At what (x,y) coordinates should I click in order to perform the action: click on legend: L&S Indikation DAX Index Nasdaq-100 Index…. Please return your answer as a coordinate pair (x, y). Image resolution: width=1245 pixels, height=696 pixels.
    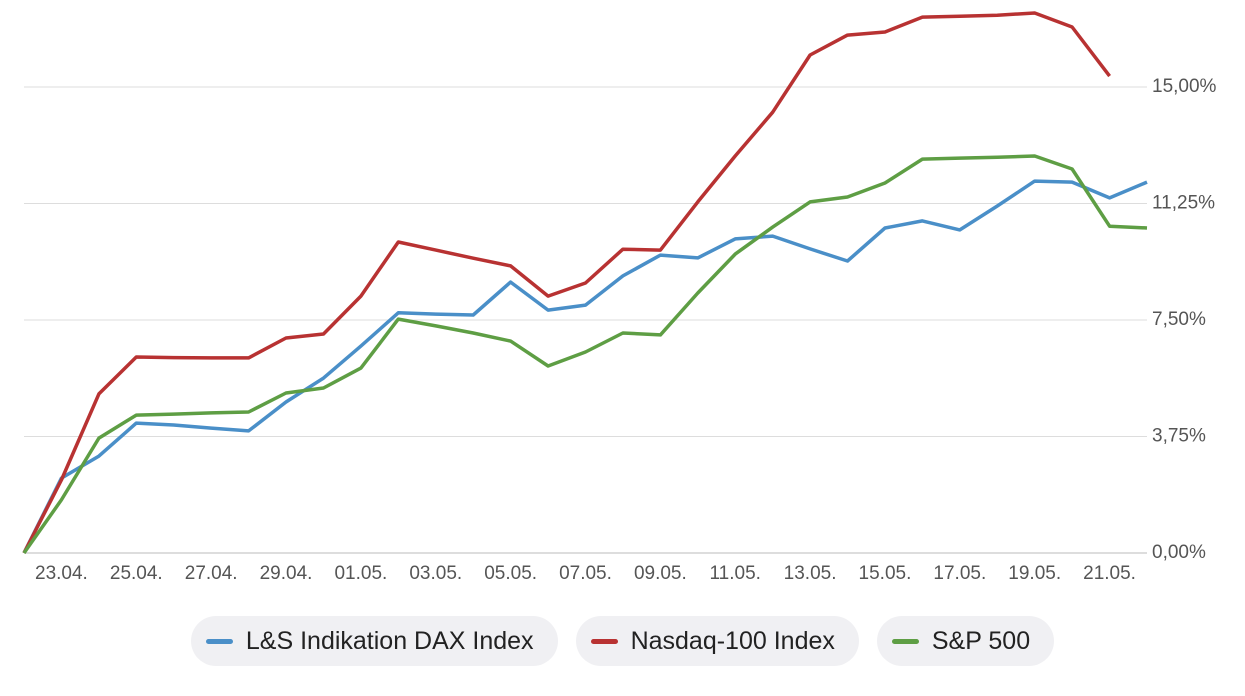
    Looking at the image, I should click on (622, 641).